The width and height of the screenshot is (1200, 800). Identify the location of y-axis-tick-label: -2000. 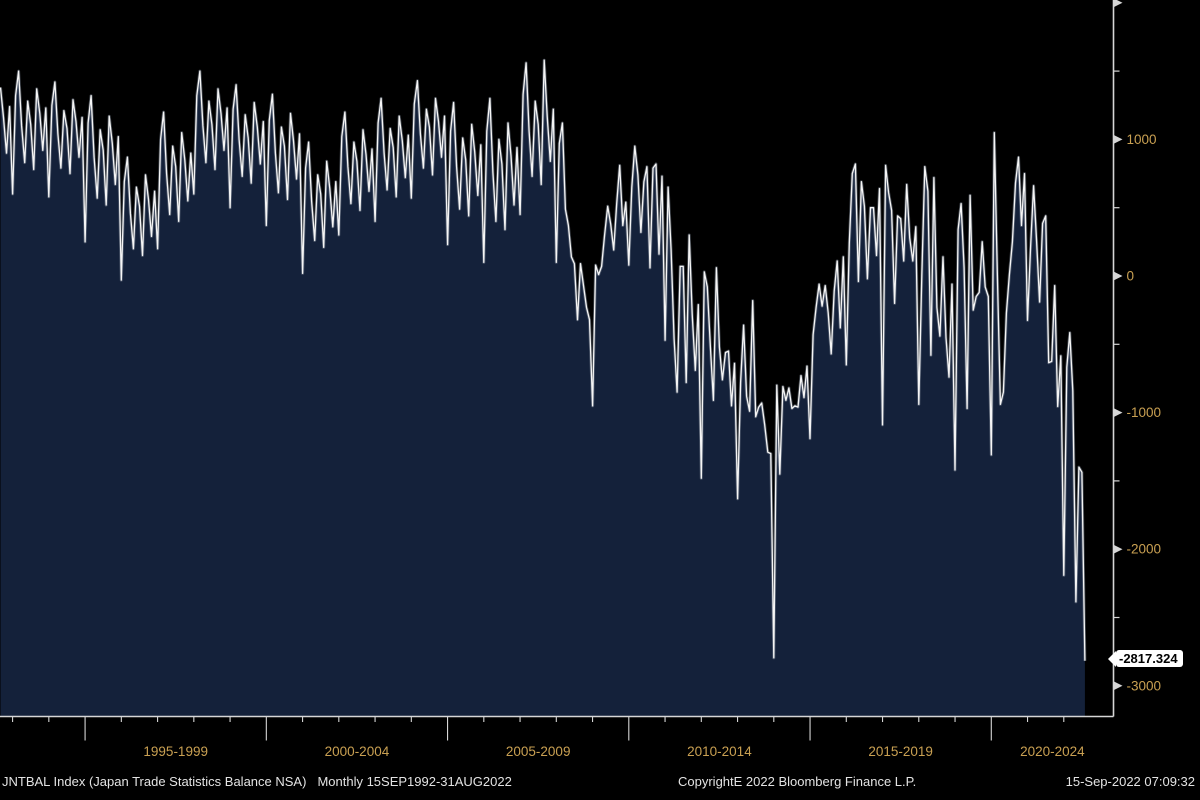
(1144, 549).